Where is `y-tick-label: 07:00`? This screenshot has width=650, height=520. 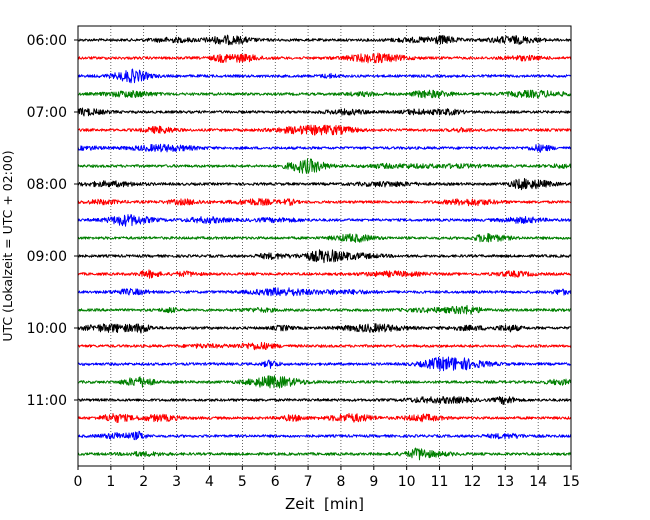
y-tick-label: 07:00 is located at coordinates (47, 113).